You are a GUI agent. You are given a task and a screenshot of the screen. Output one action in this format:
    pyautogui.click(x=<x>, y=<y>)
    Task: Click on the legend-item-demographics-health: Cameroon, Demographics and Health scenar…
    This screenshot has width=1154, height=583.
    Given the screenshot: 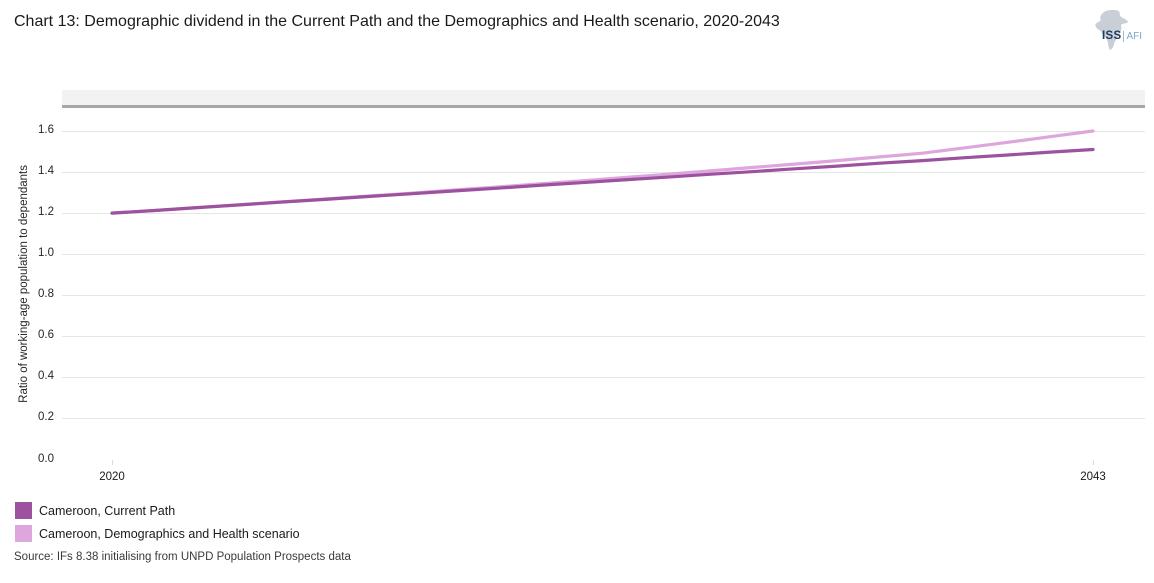 What is the action you would take?
    pyautogui.click(x=157, y=533)
    